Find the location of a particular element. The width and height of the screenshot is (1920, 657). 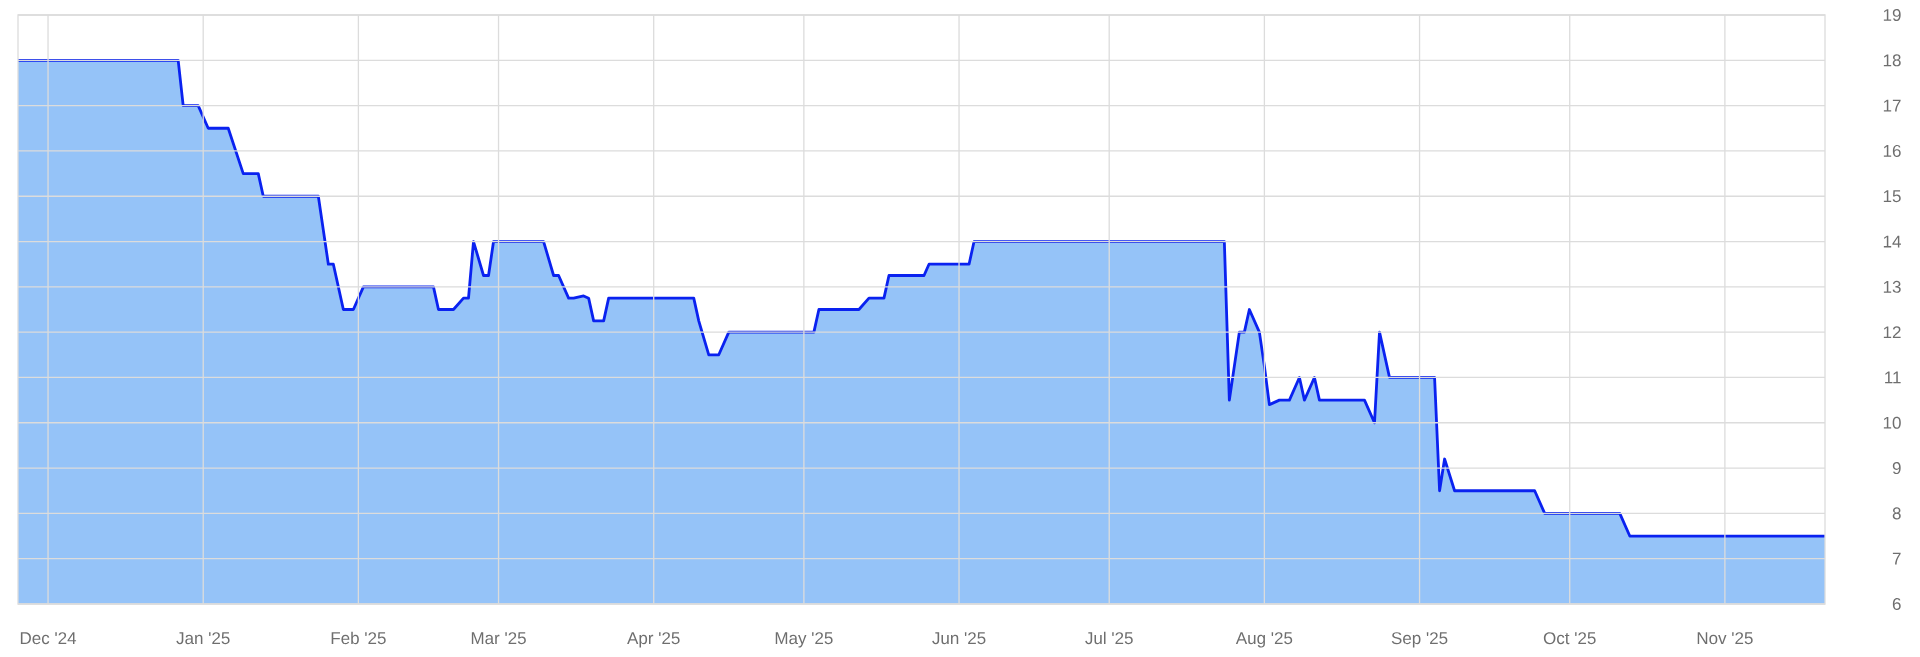

x-tick-label: Apr '25 is located at coordinates (653, 640).